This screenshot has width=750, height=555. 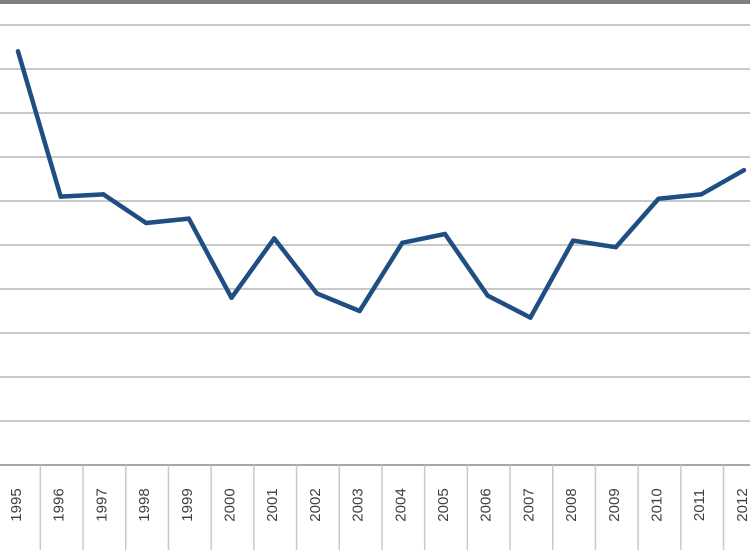 I want to click on x-tick-label: 2008, so click(x=571, y=504).